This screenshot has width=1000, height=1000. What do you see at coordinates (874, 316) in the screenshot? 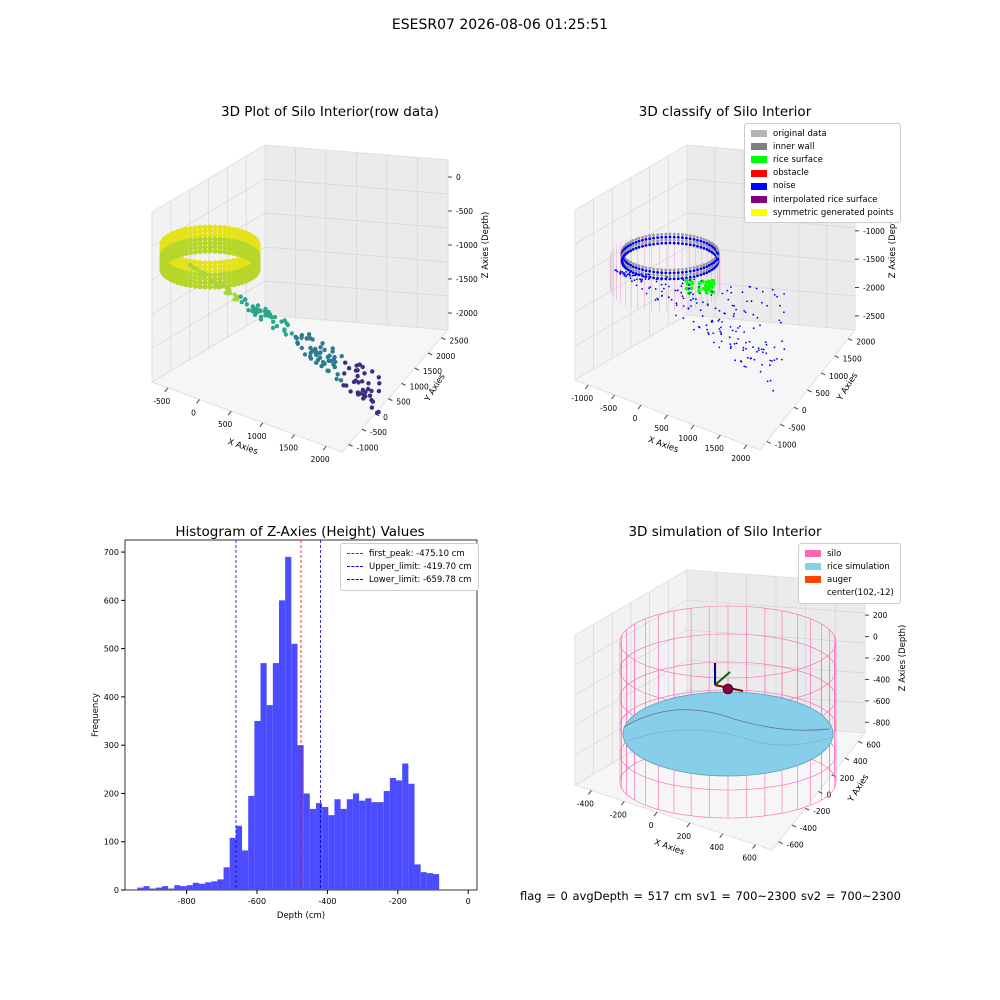
I see `z-tick-label: -2500` at bounding box center [874, 316].